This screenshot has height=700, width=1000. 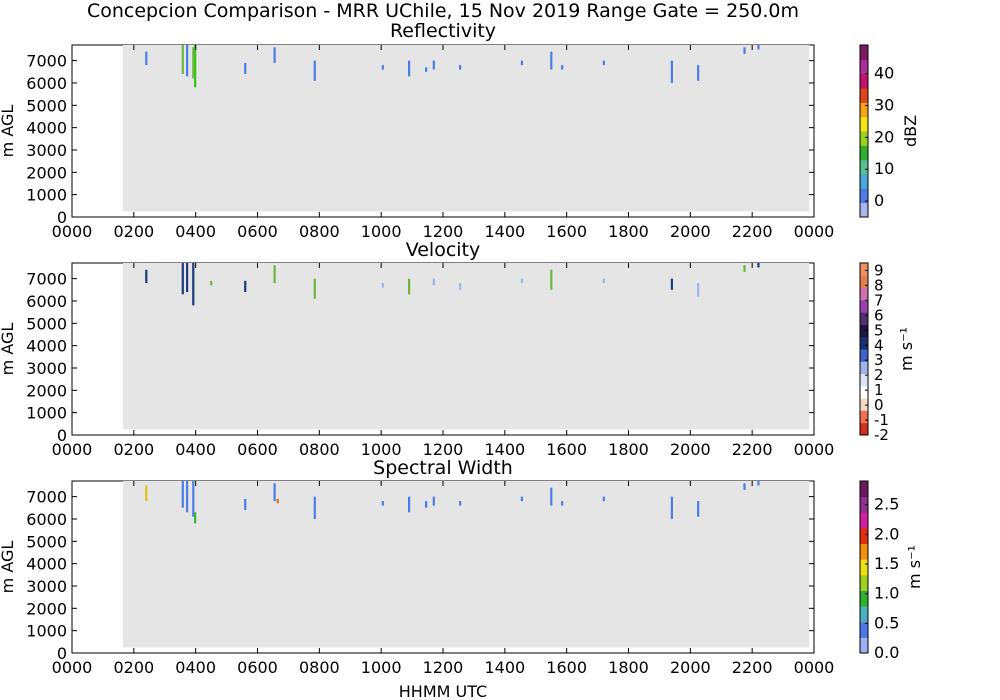 I want to click on x-tick-label: 1200, so click(x=443, y=667).